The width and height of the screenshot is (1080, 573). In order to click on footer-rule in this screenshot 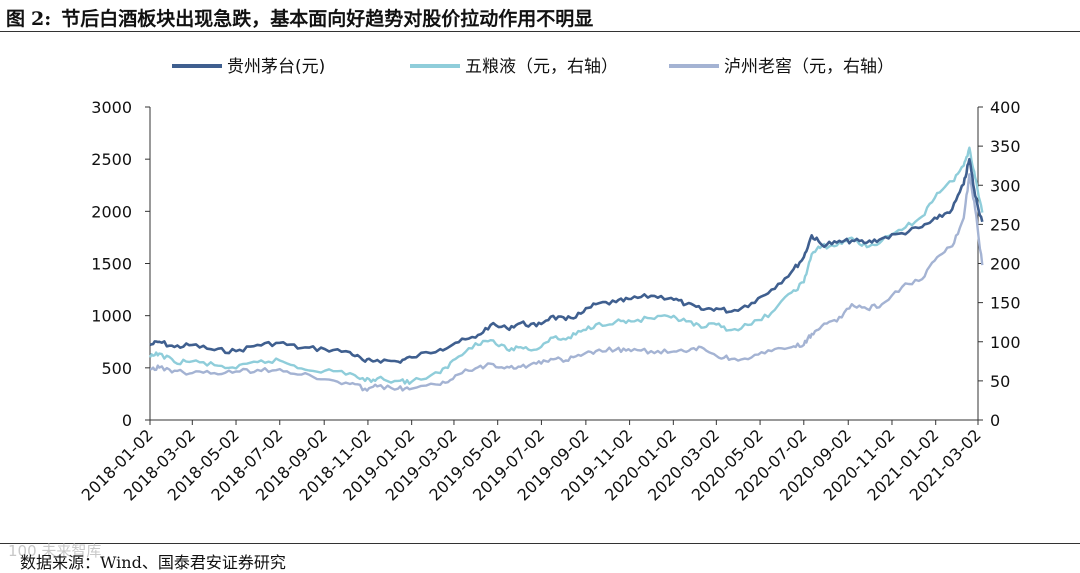, I will do `click(540, 543)`.